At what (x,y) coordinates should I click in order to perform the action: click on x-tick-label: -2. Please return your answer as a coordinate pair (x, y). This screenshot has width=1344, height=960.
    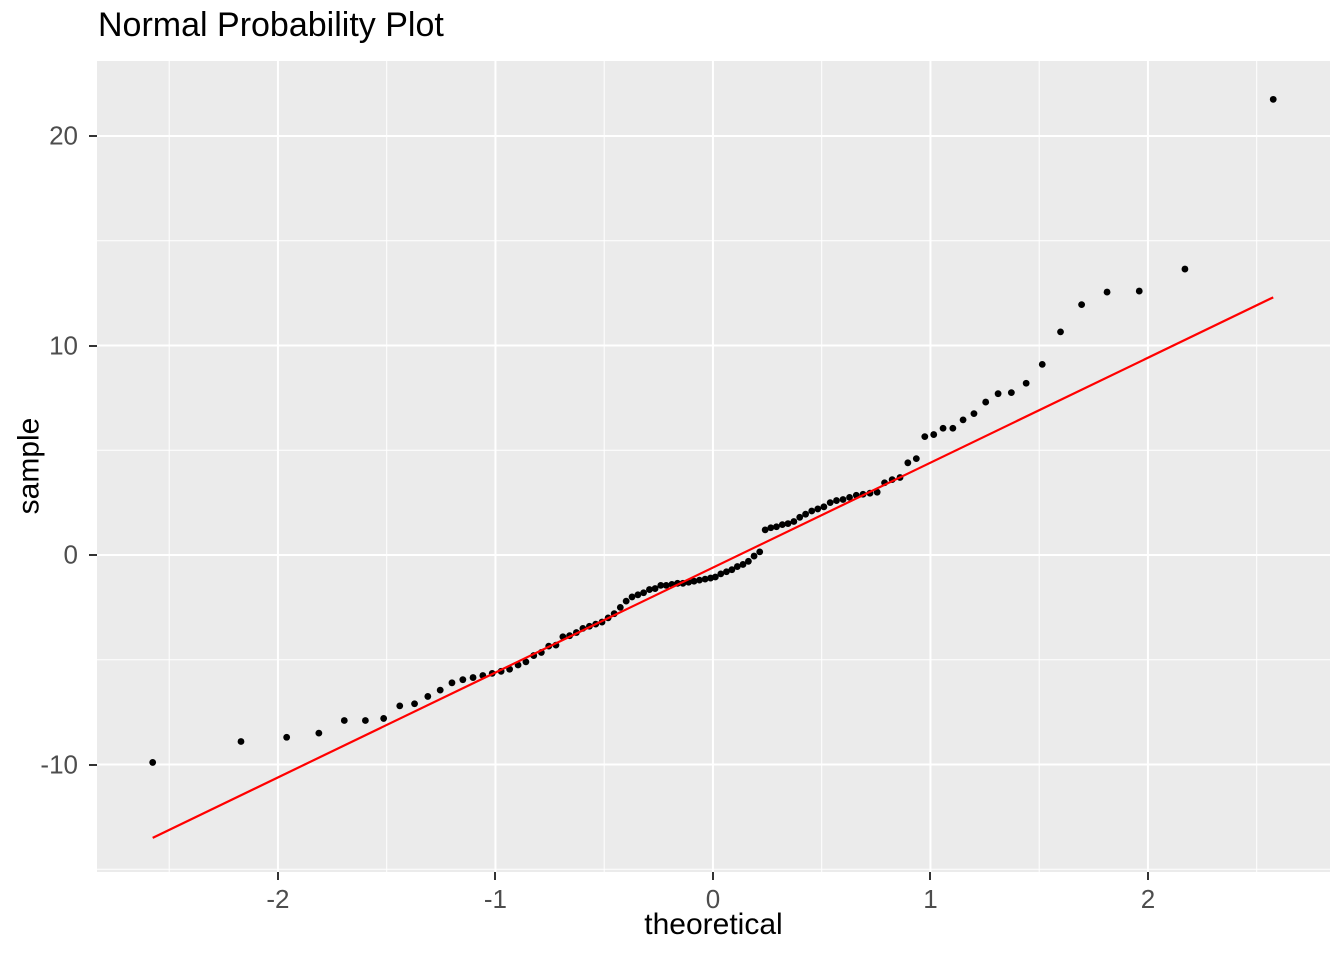
    Looking at the image, I should click on (278, 899).